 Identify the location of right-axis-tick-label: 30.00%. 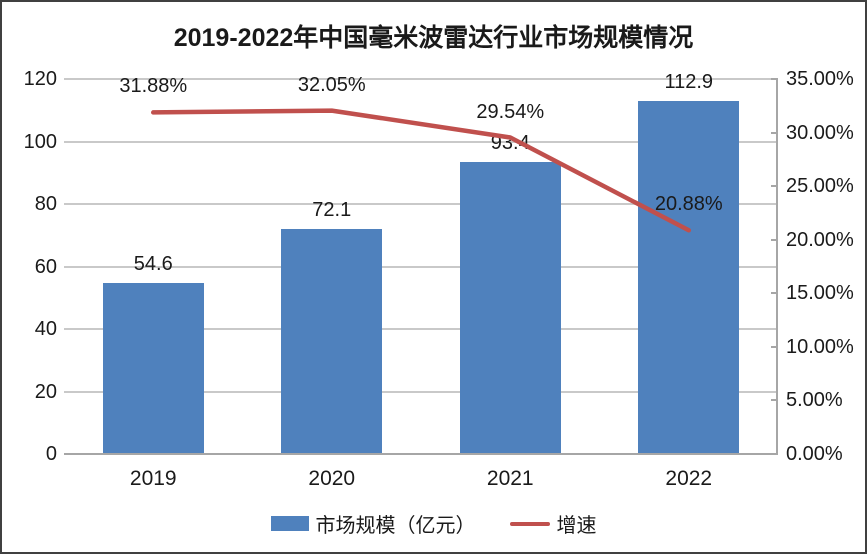
(820, 132).